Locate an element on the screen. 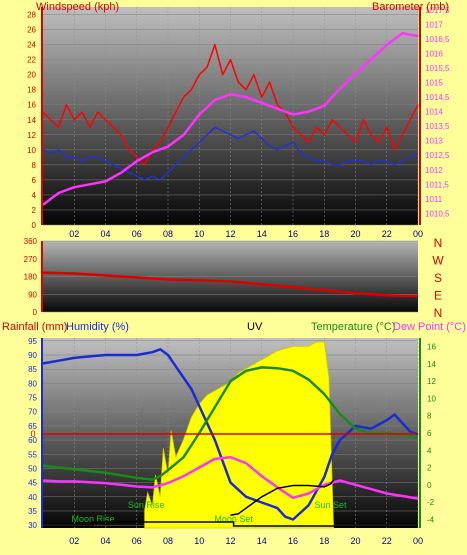 The height and width of the screenshot is (555, 467). compass-label: S is located at coordinates (438, 278).